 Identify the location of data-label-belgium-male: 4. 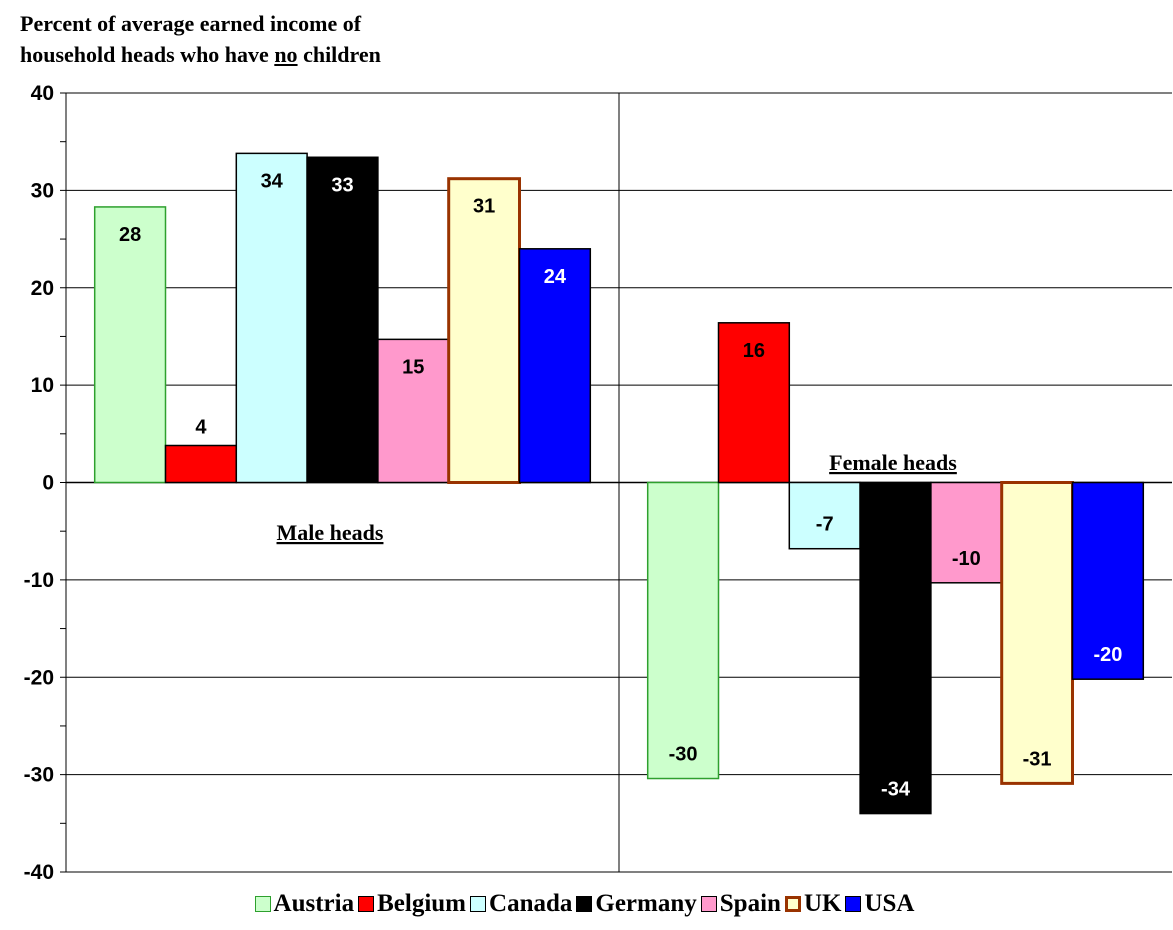
(201, 427).